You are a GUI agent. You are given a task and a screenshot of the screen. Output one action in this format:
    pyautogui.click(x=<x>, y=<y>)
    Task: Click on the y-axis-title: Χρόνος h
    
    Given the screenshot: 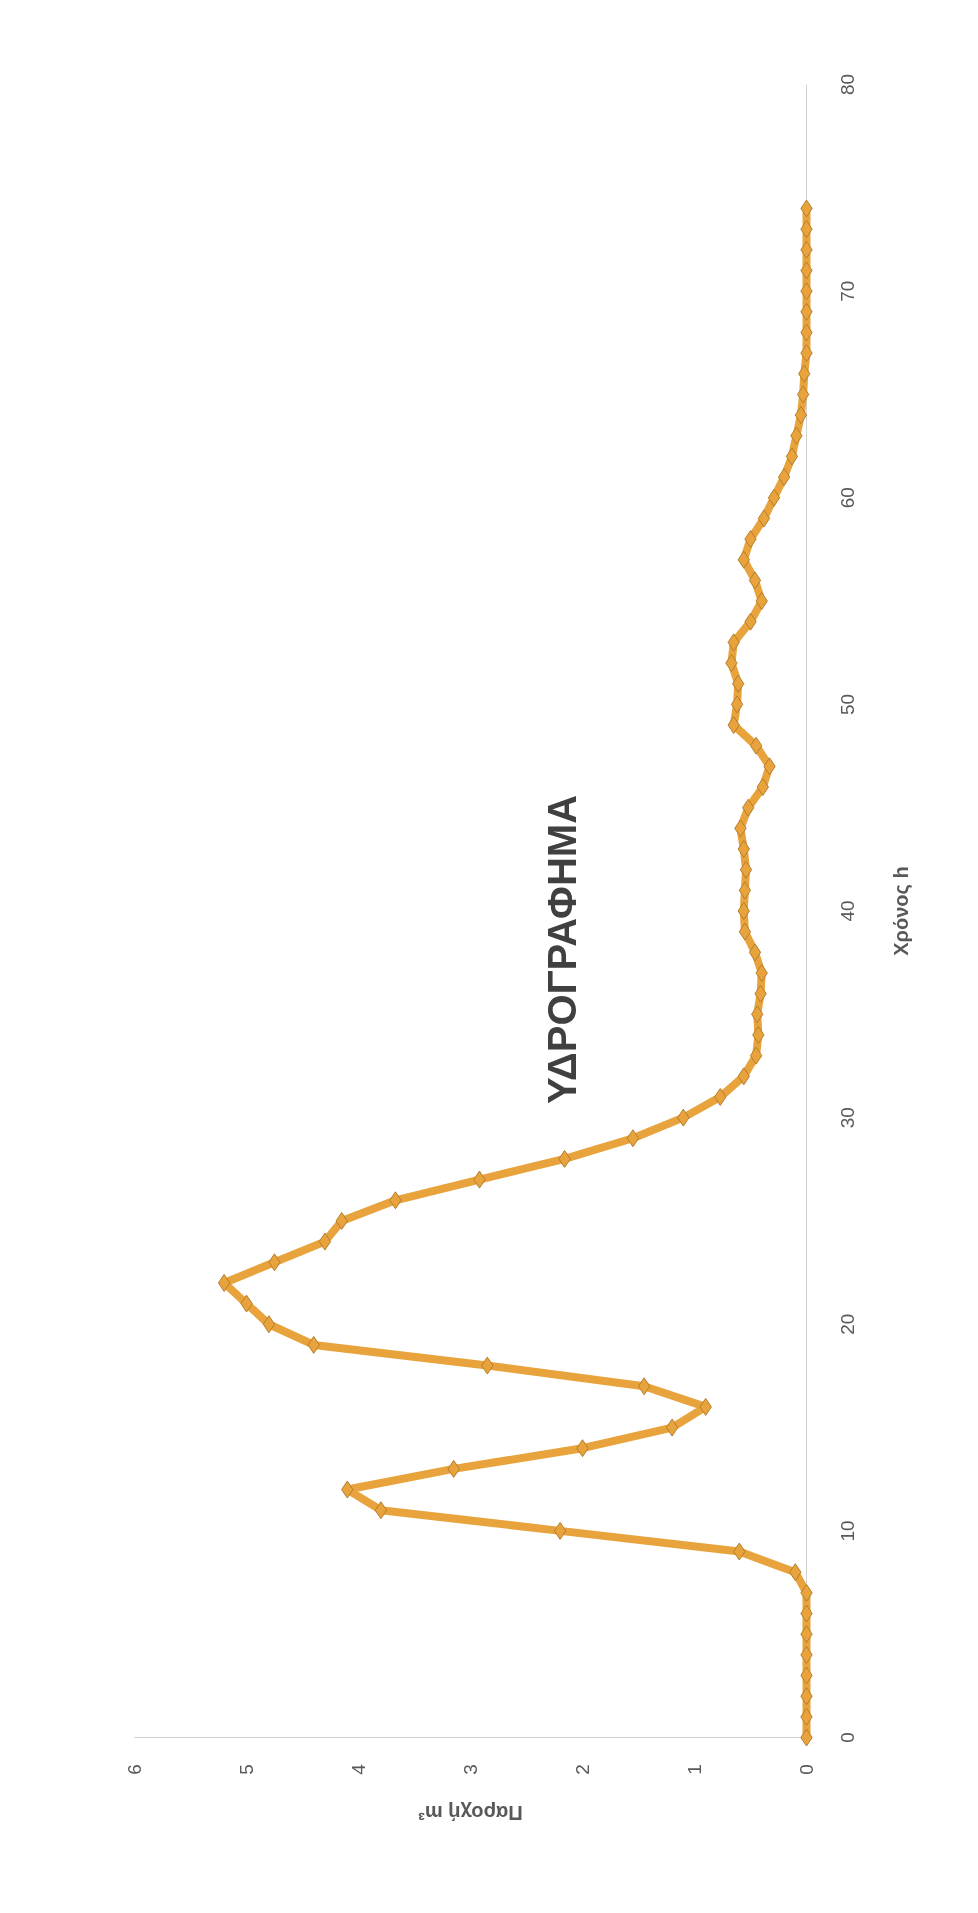 What is the action you would take?
    pyautogui.click(x=900, y=911)
    